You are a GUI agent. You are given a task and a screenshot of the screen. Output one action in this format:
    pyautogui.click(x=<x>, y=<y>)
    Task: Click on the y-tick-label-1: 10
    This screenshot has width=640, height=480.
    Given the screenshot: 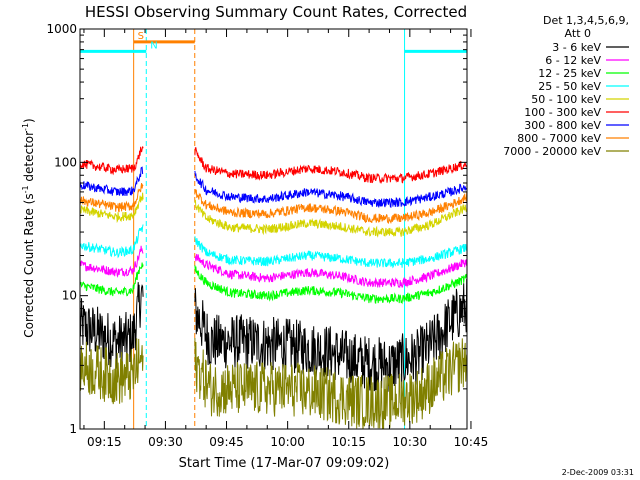 What is the action you would take?
    pyautogui.click(x=69, y=296)
    